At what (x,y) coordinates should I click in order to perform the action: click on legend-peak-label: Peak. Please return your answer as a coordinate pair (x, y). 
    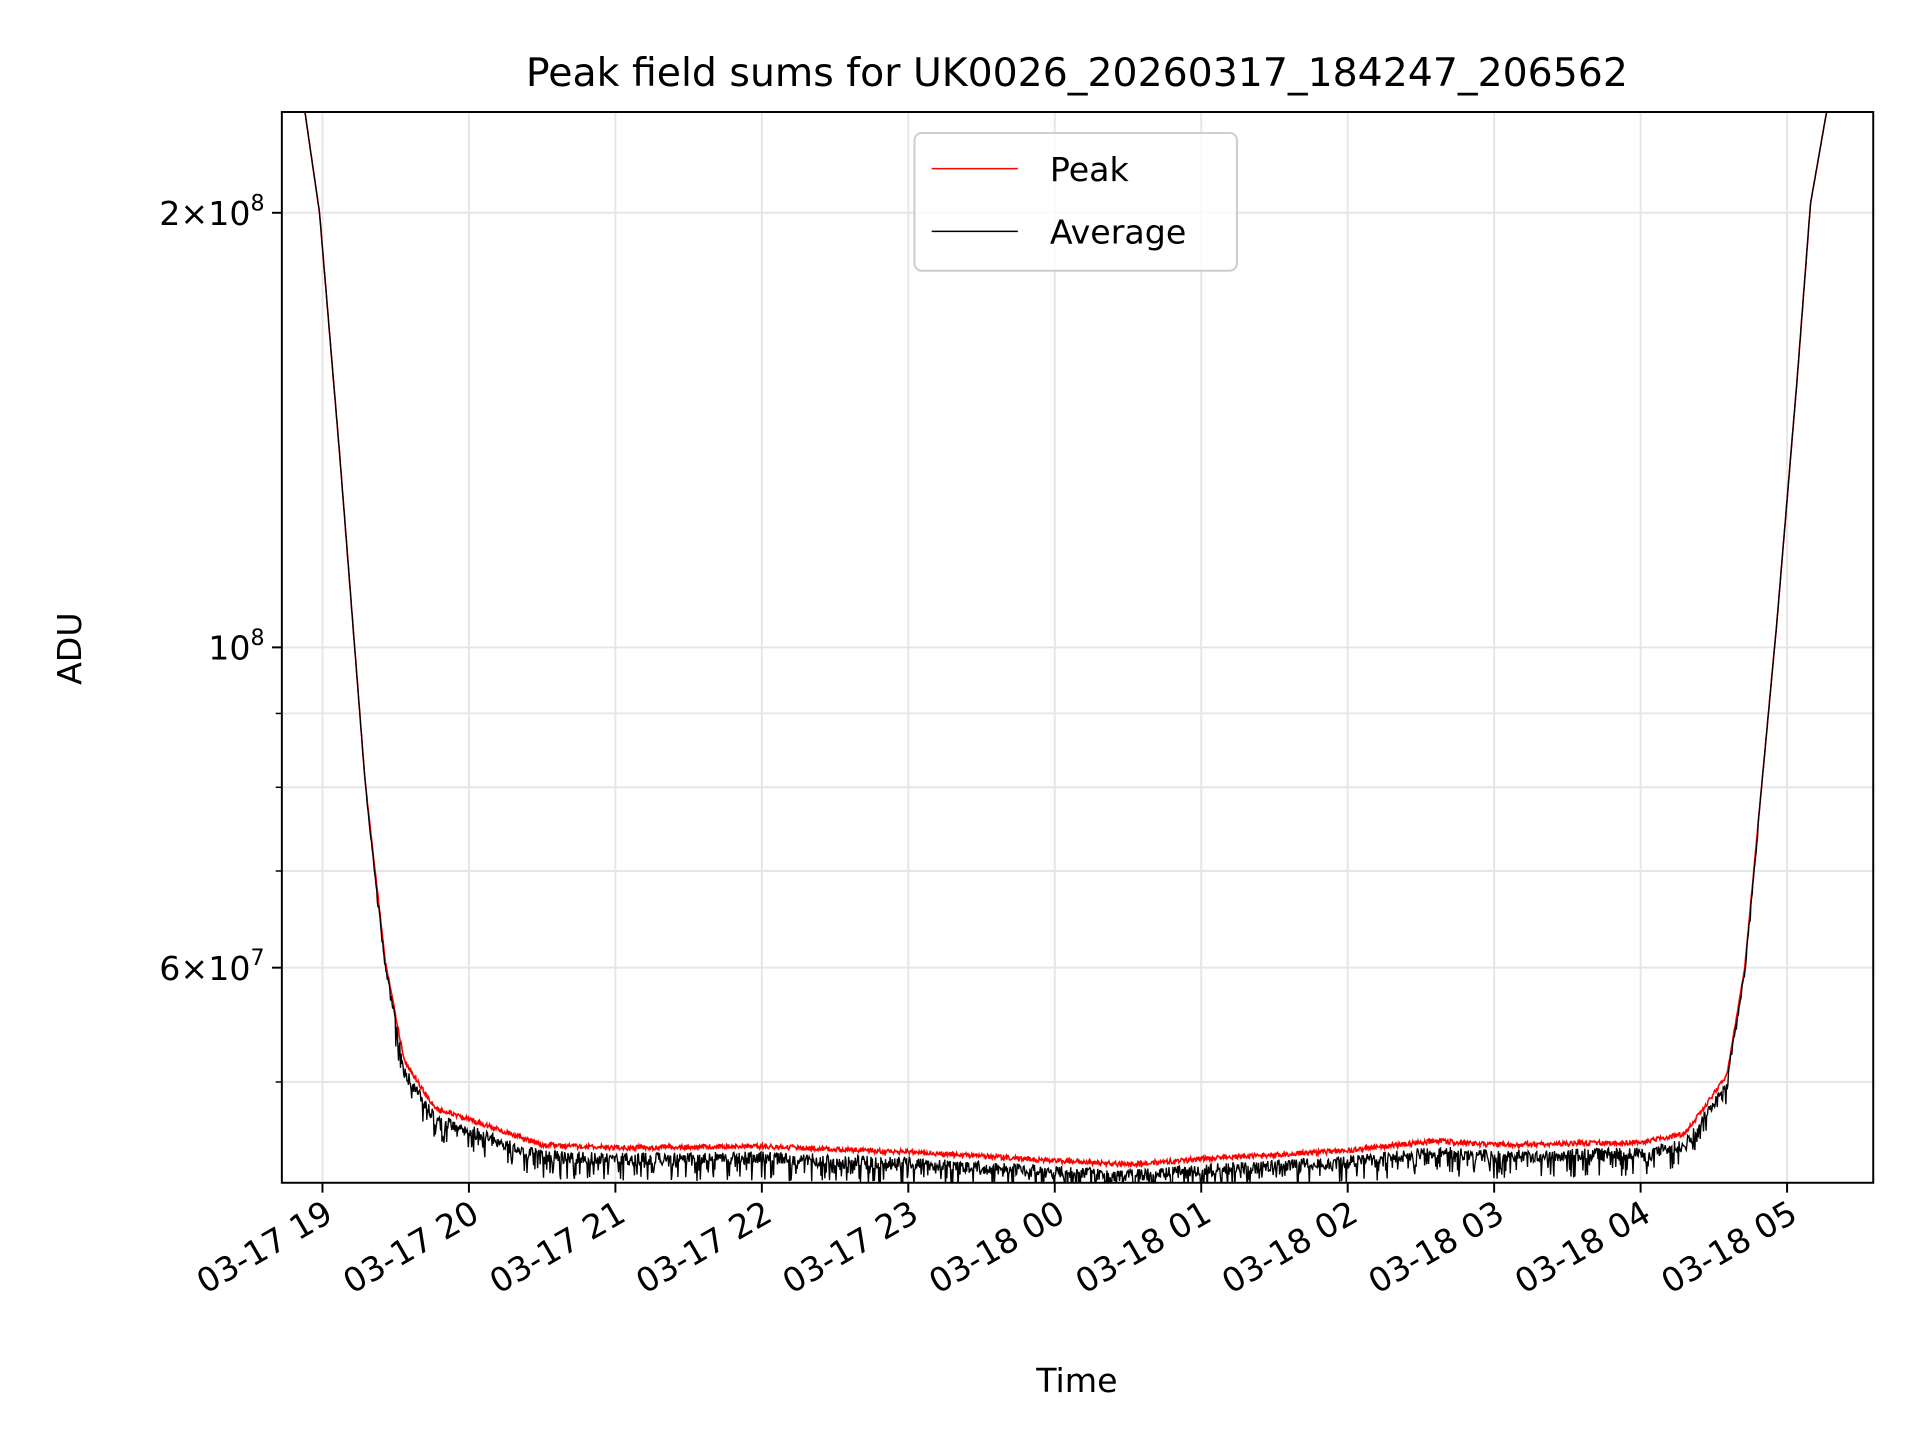
    Looking at the image, I should click on (1090, 169).